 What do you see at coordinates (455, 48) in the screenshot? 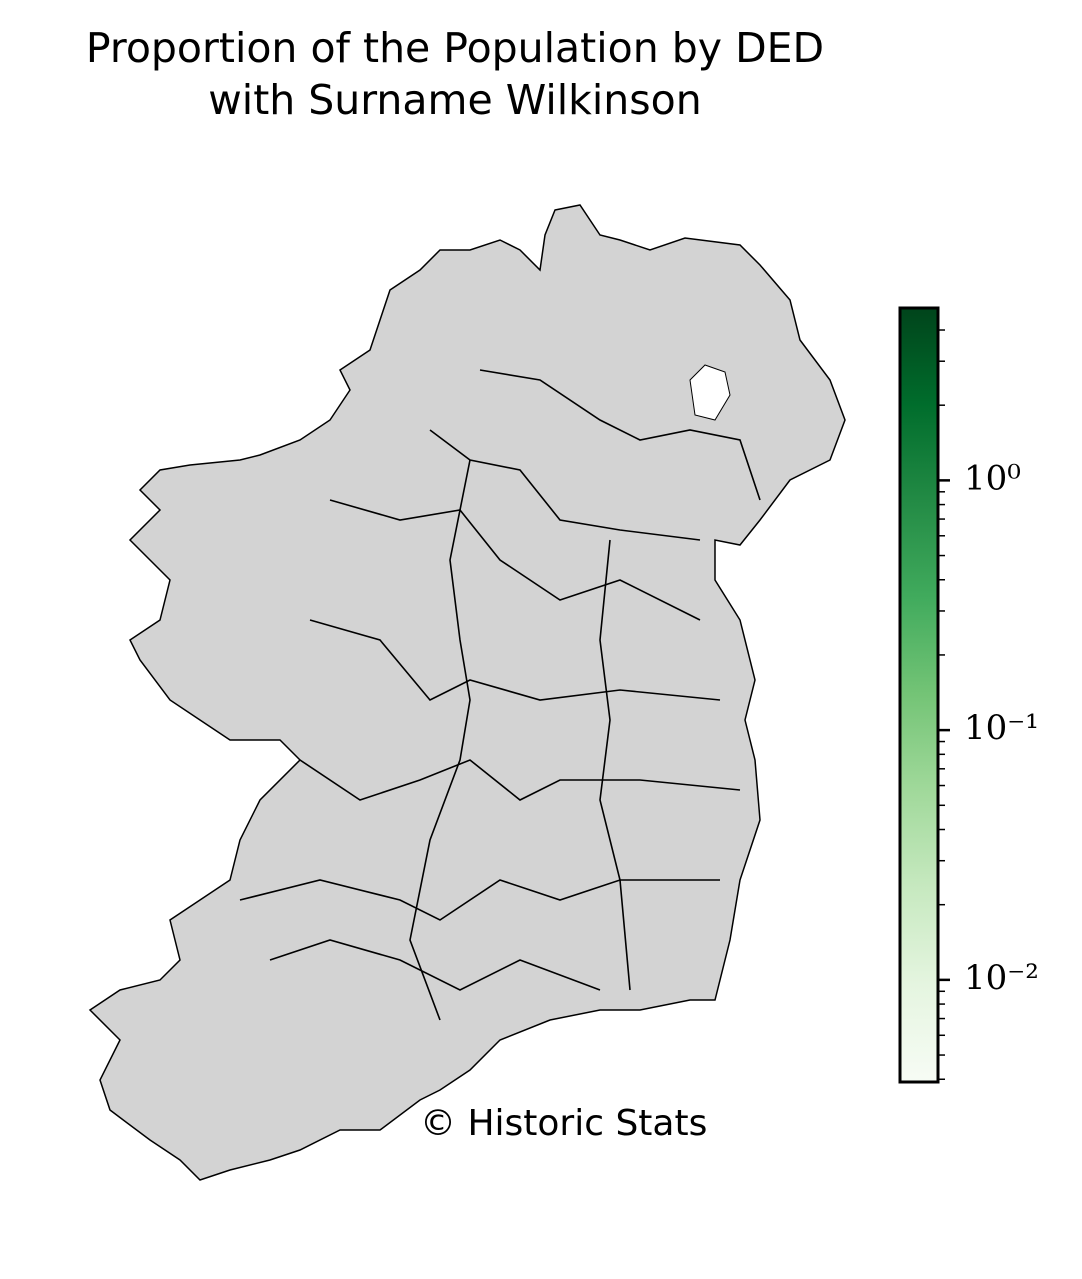
I see `title-line: Proportion of the Population by DED` at bounding box center [455, 48].